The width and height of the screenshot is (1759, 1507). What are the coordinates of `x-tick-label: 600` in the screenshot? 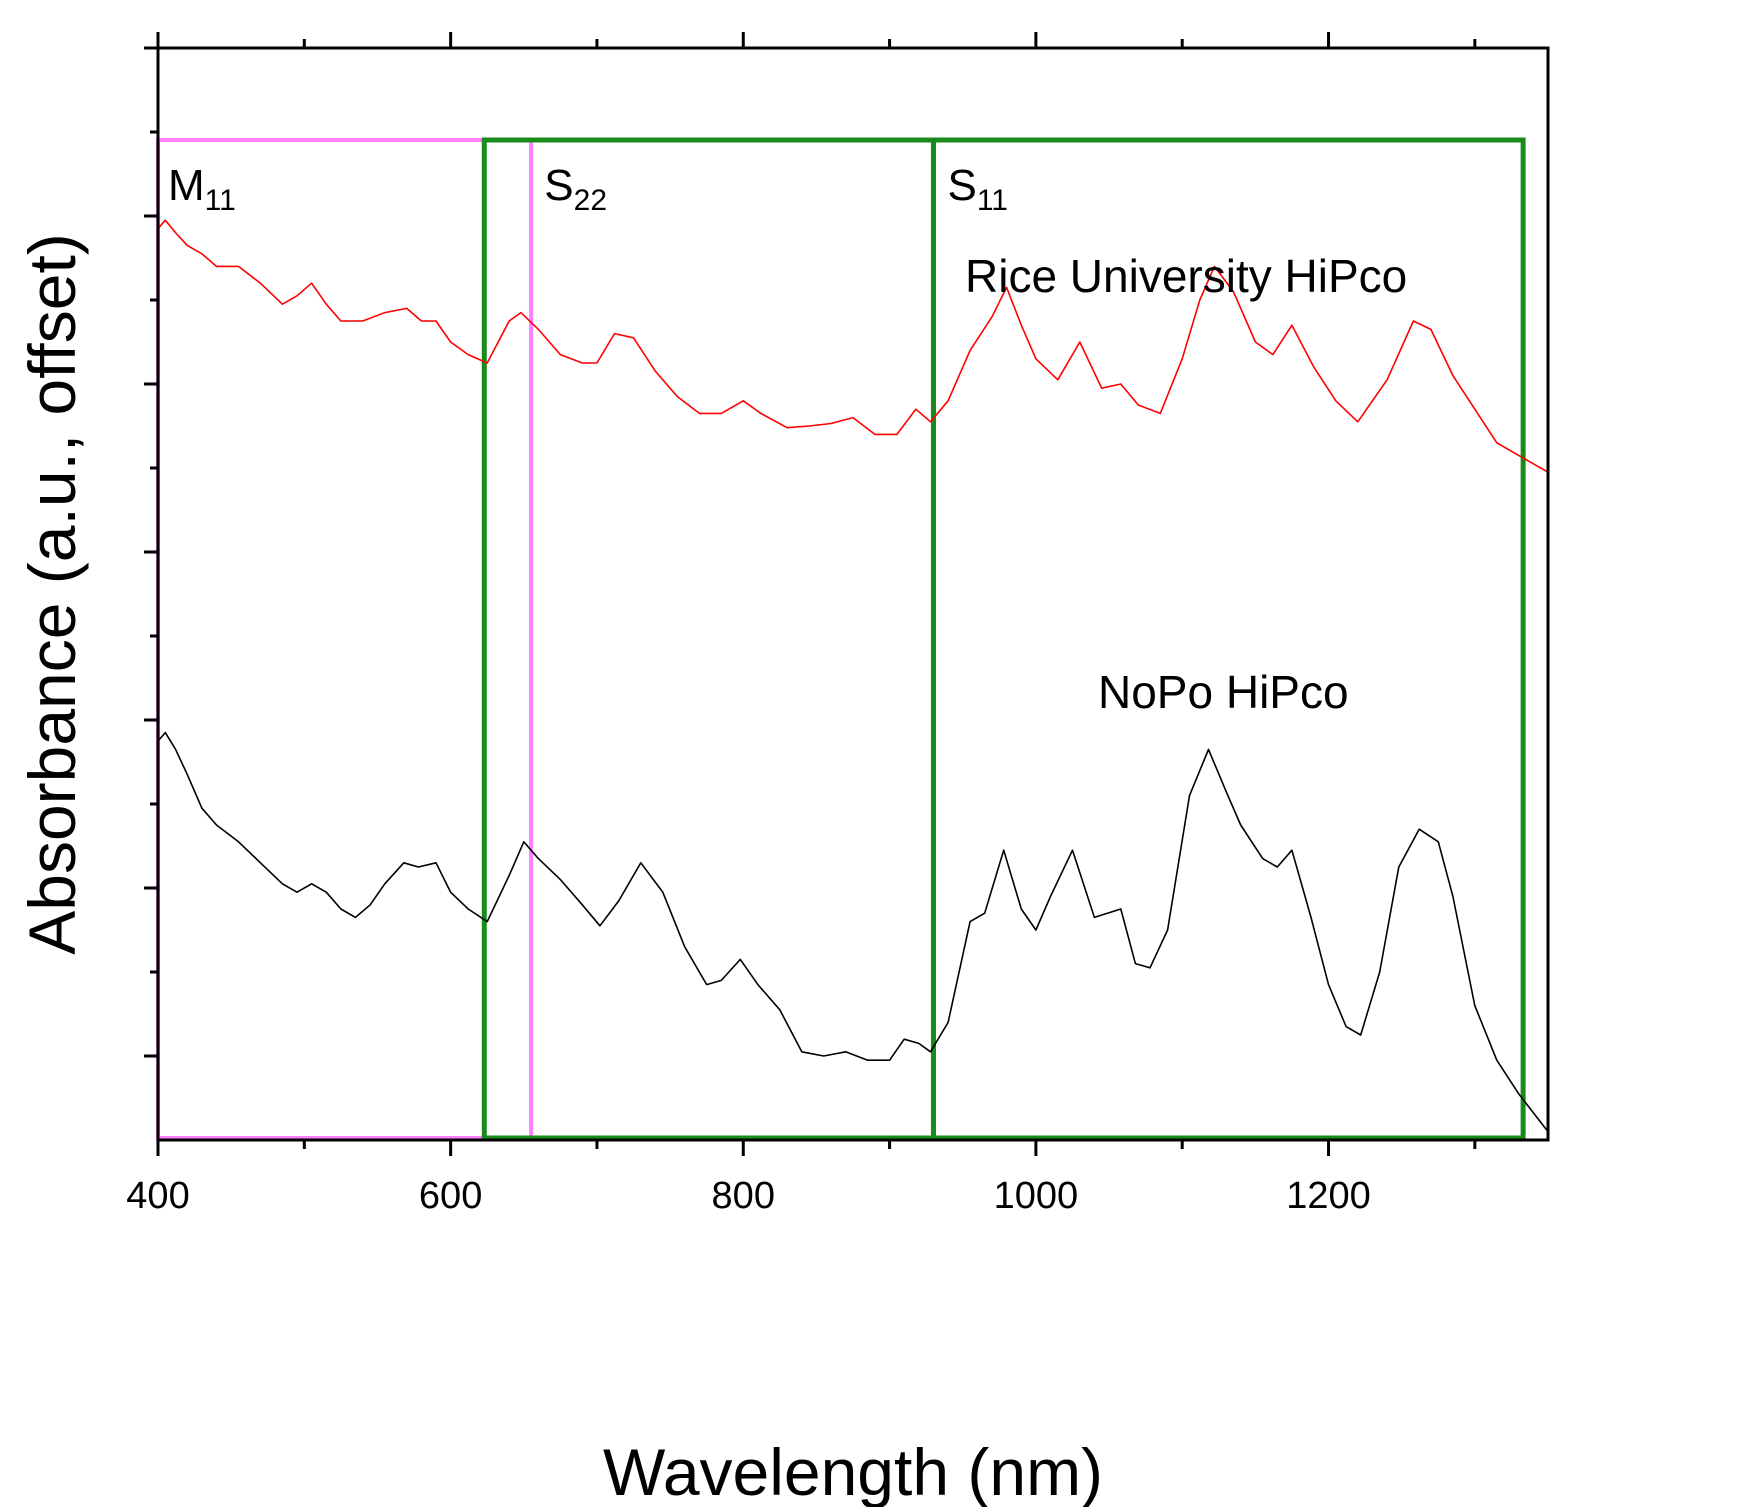 It's located at (450, 1196).